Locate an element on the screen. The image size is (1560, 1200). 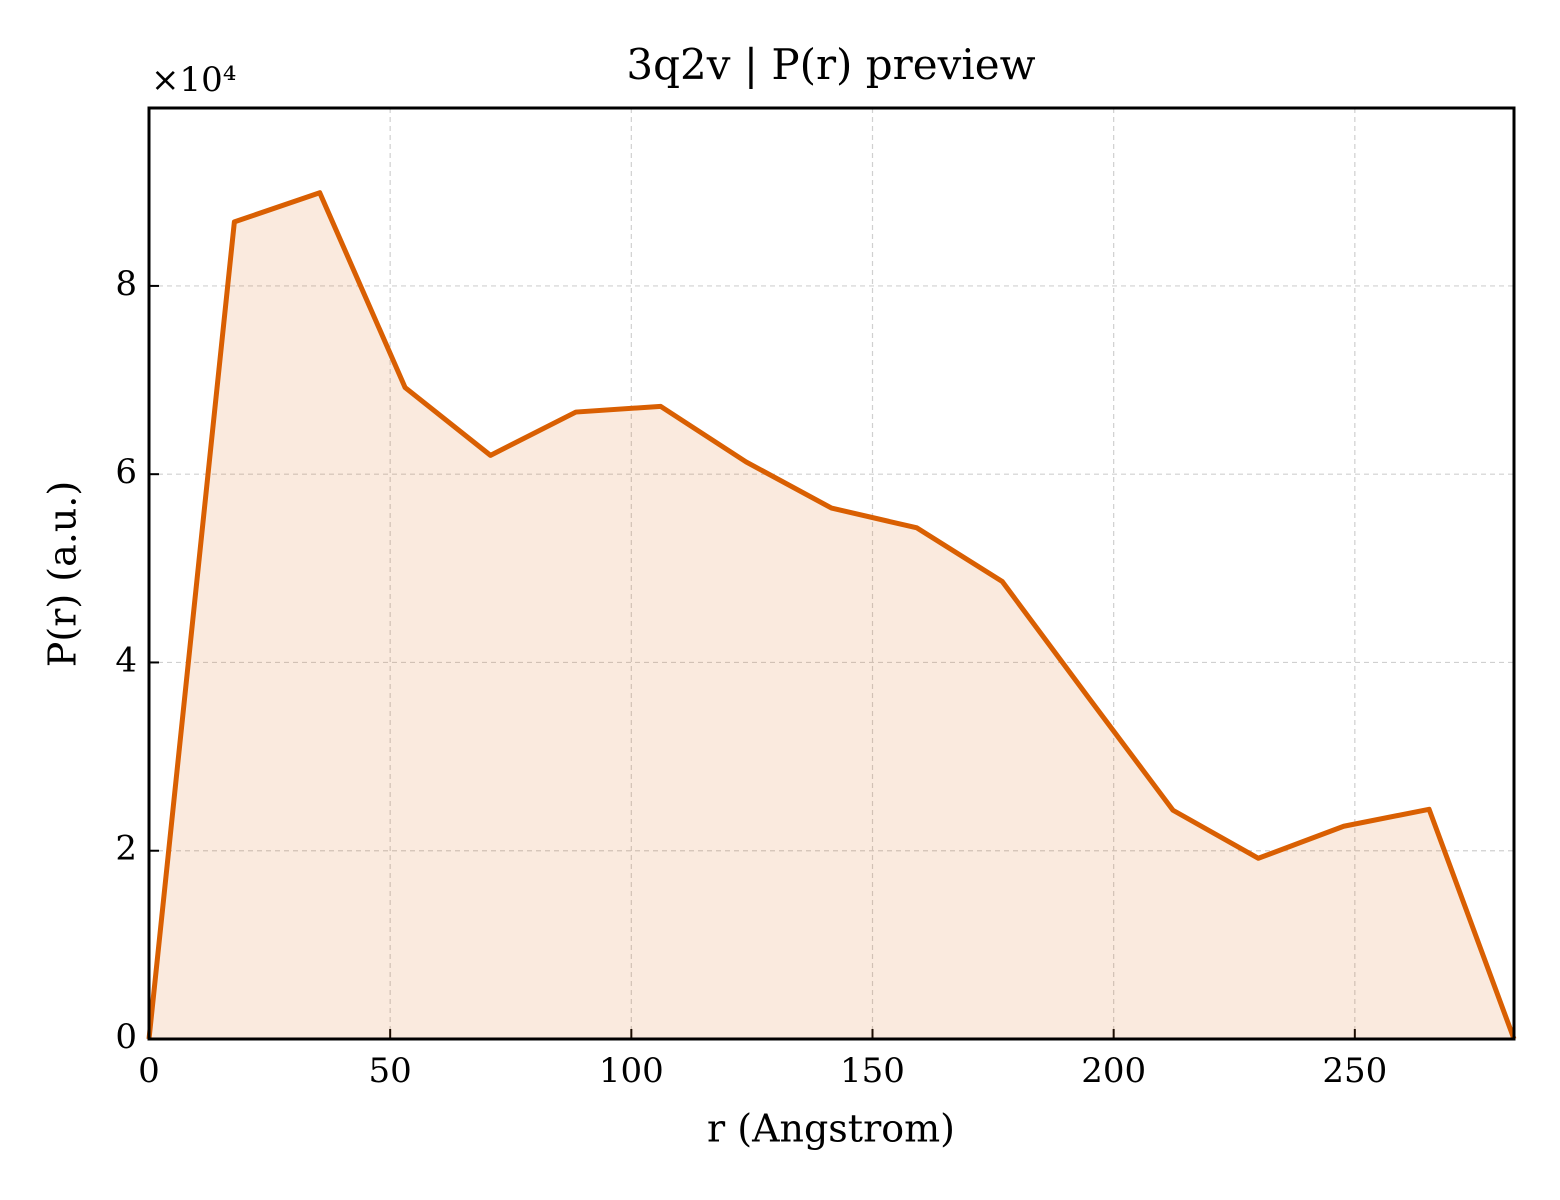
y-tick-label: 8 is located at coordinates (126, 284).